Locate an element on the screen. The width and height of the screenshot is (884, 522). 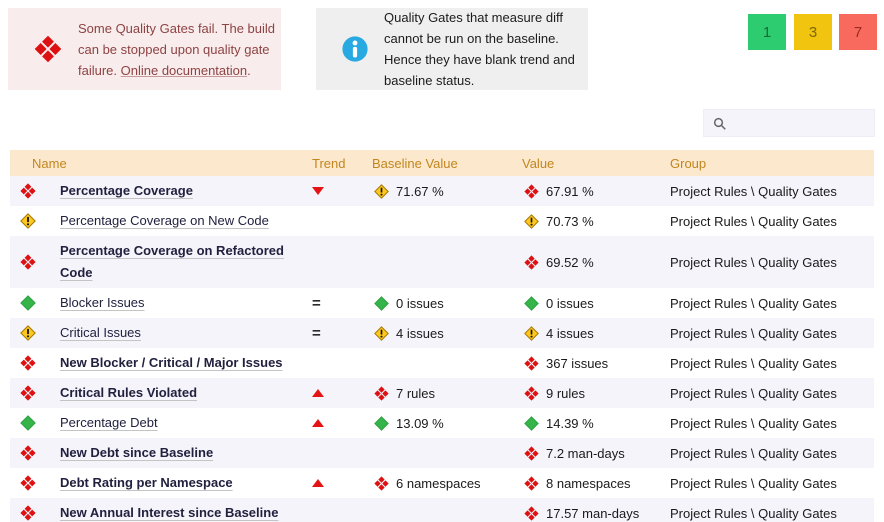
quality-gate-link: Percentage Coverage on New Code is located at coordinates (164, 220).